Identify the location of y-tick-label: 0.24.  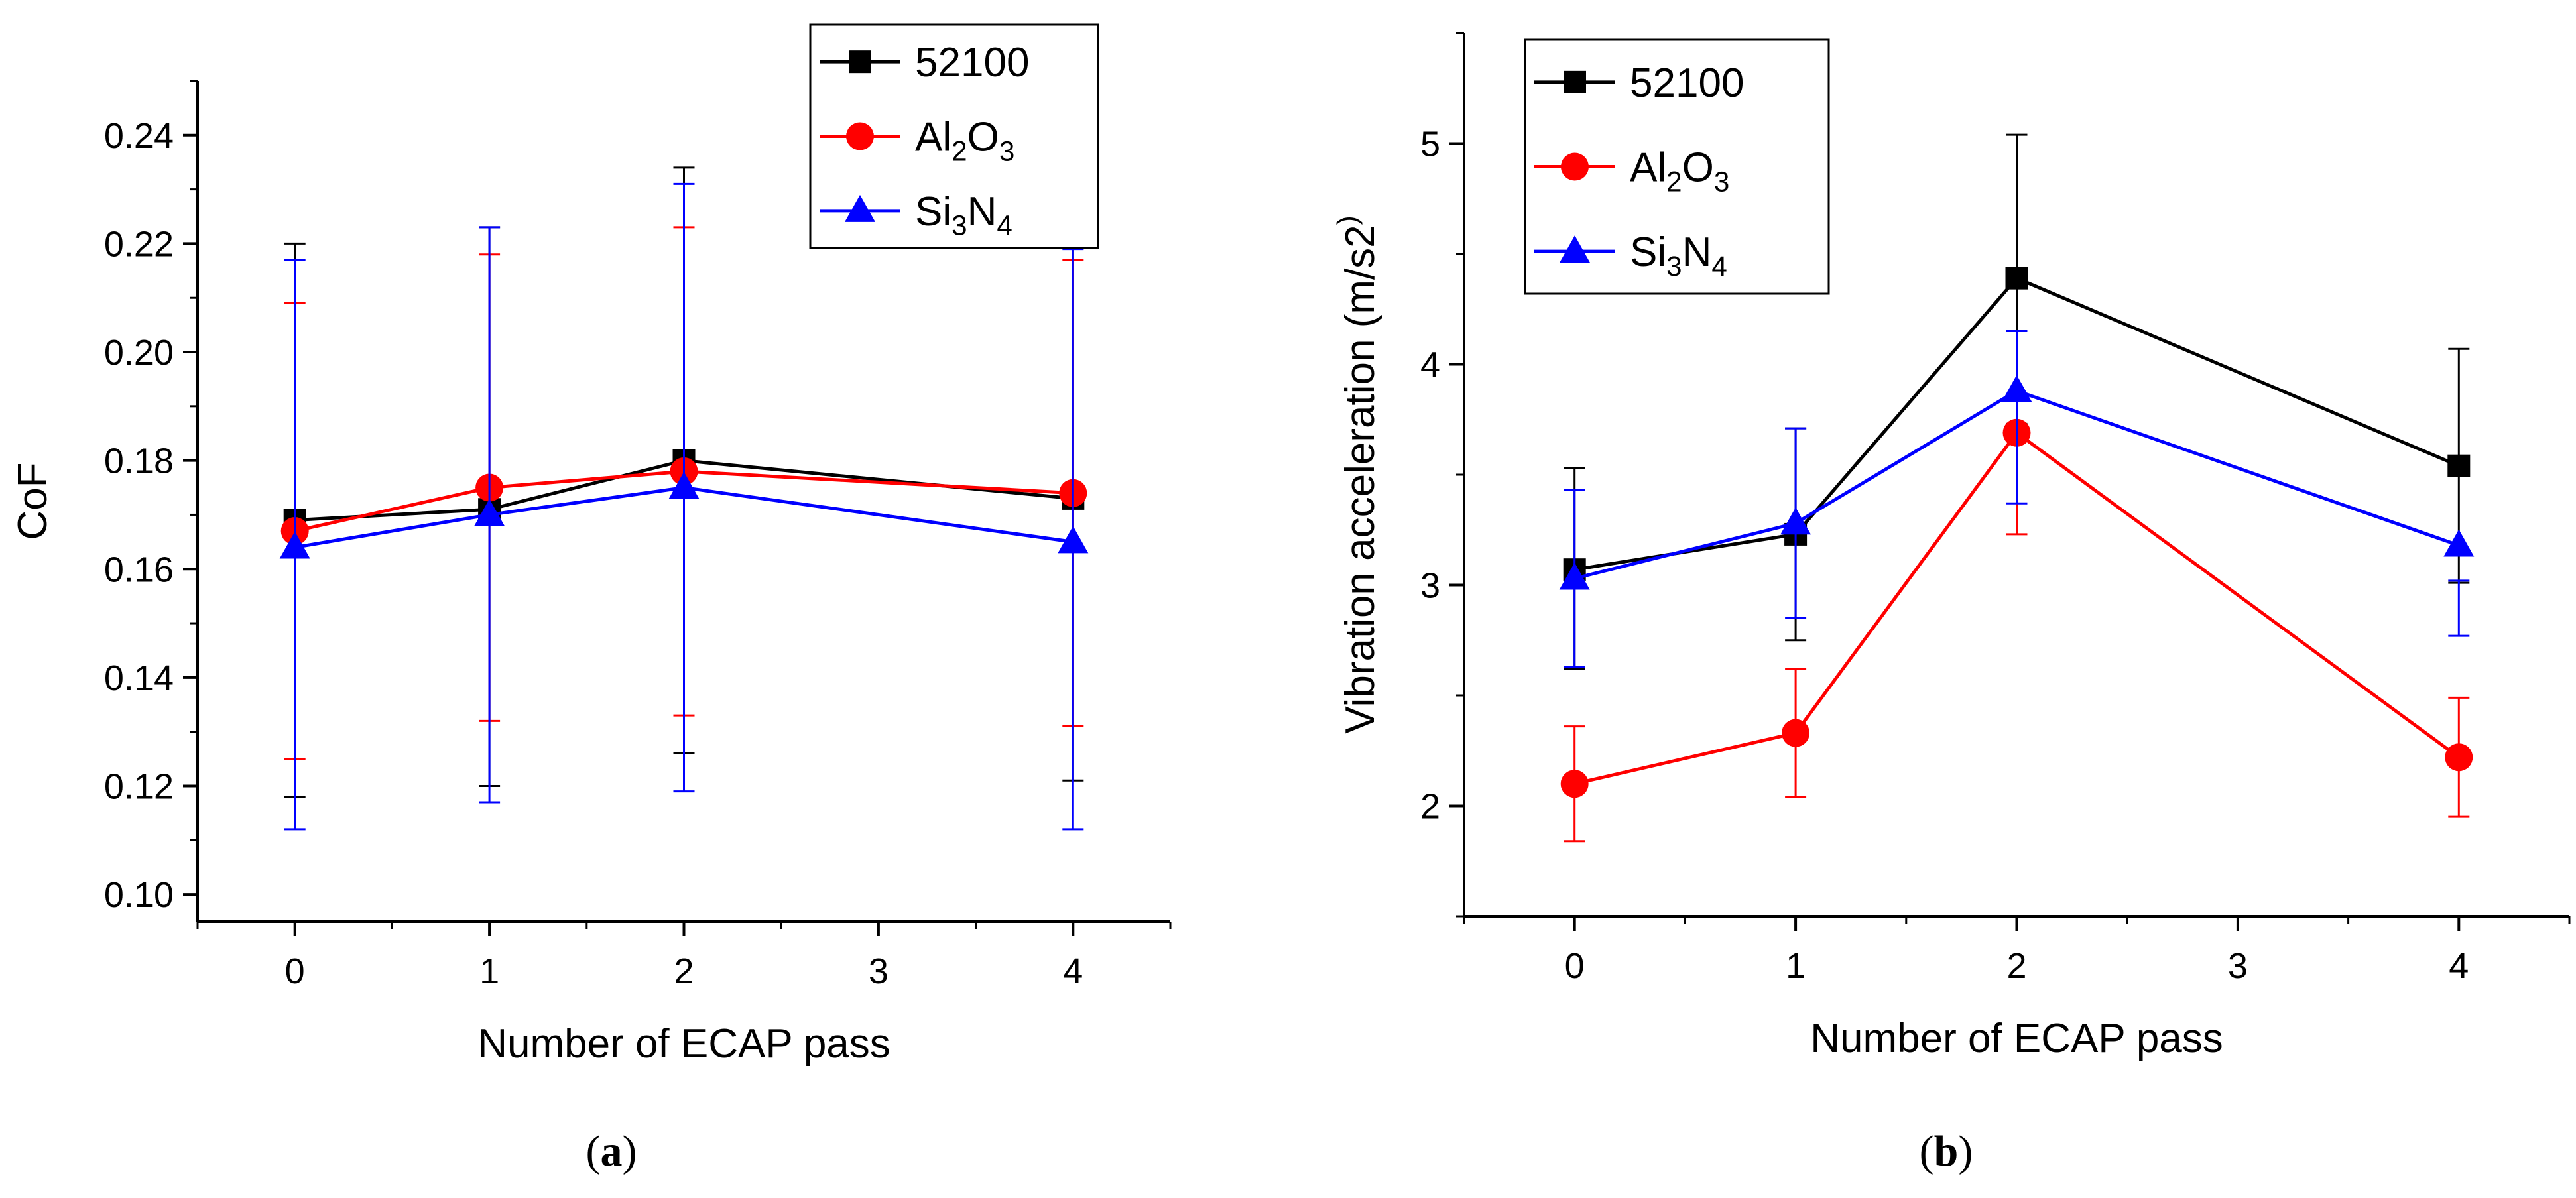
(139, 136).